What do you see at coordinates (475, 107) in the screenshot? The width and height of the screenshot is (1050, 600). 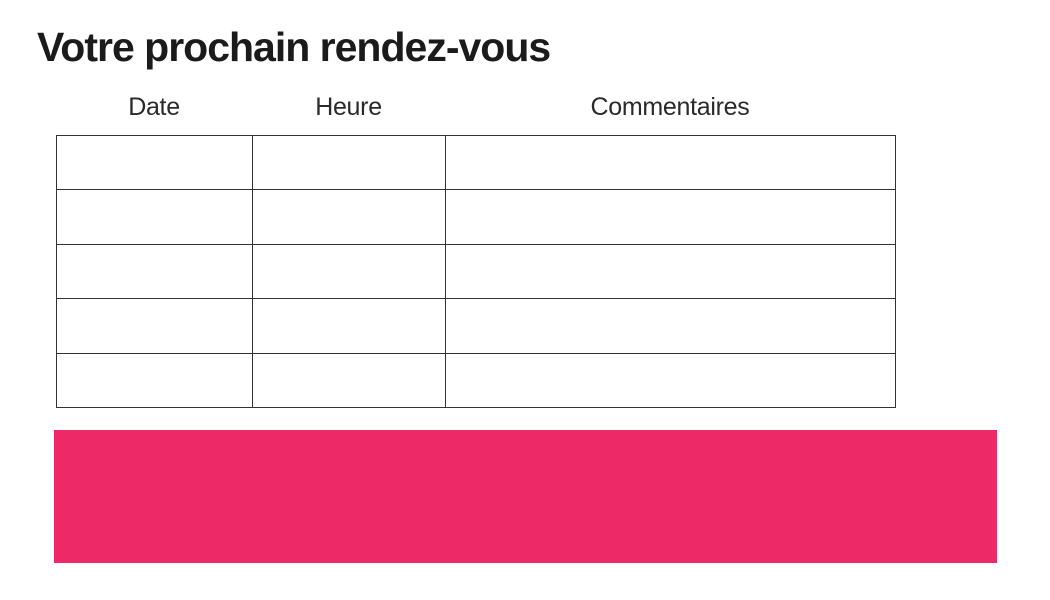 I see `table-header-row: Date Heure Commentaires` at bounding box center [475, 107].